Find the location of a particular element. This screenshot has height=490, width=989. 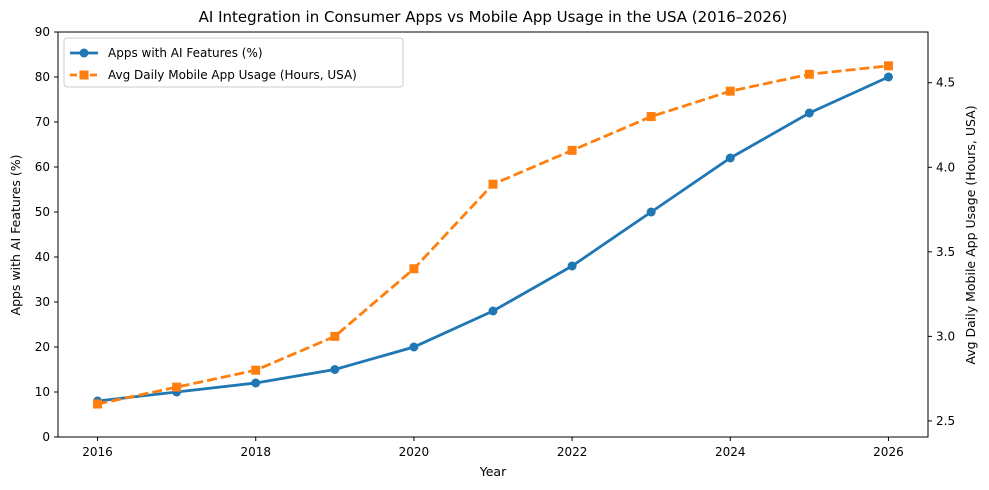

y-tick-label: 70 is located at coordinates (42, 122).